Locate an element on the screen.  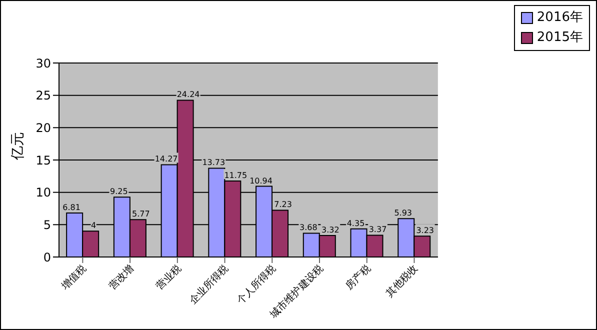
y-tick-label: 25 is located at coordinates (43, 95).